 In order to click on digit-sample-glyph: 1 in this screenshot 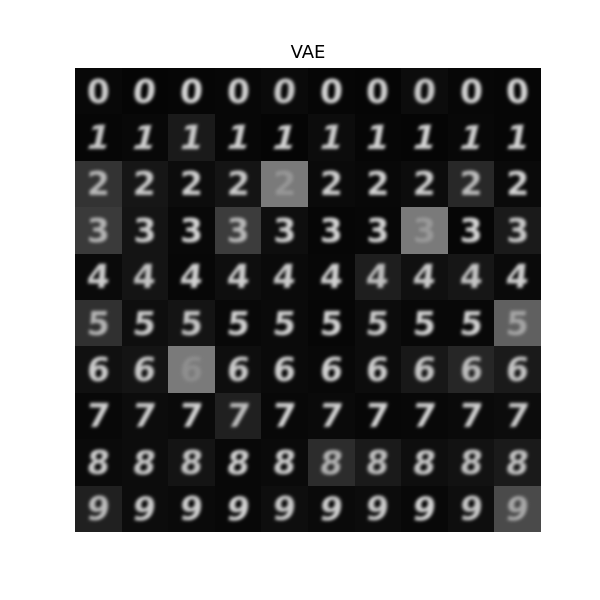, I will do `click(145, 138)`.